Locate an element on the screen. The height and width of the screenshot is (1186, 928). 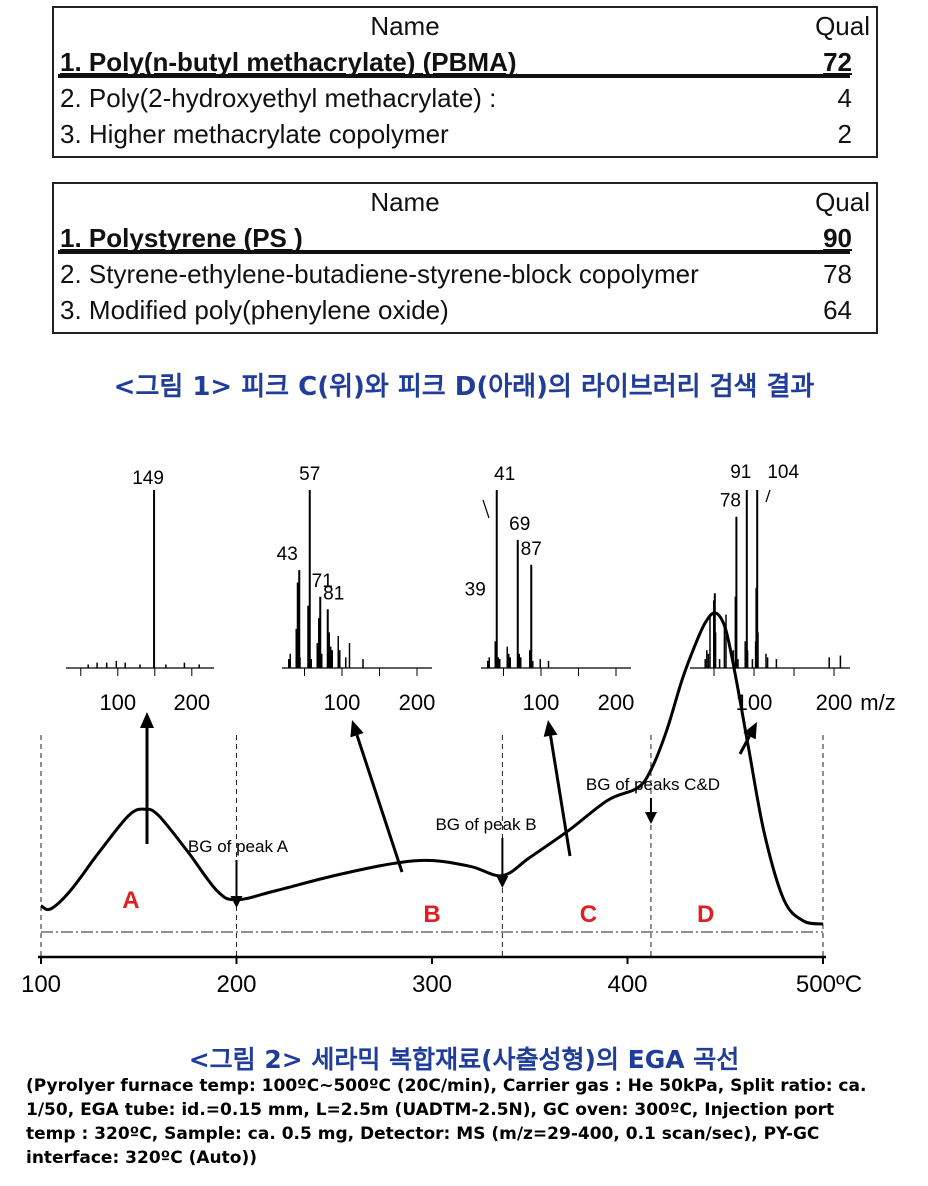
row-name: 1. Poly(n-butyl methacrylate) (PBMA) is located at coordinates (288, 62).